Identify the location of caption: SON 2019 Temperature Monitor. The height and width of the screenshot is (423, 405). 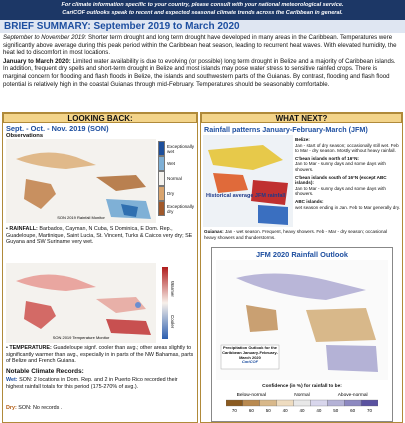
(81, 337).